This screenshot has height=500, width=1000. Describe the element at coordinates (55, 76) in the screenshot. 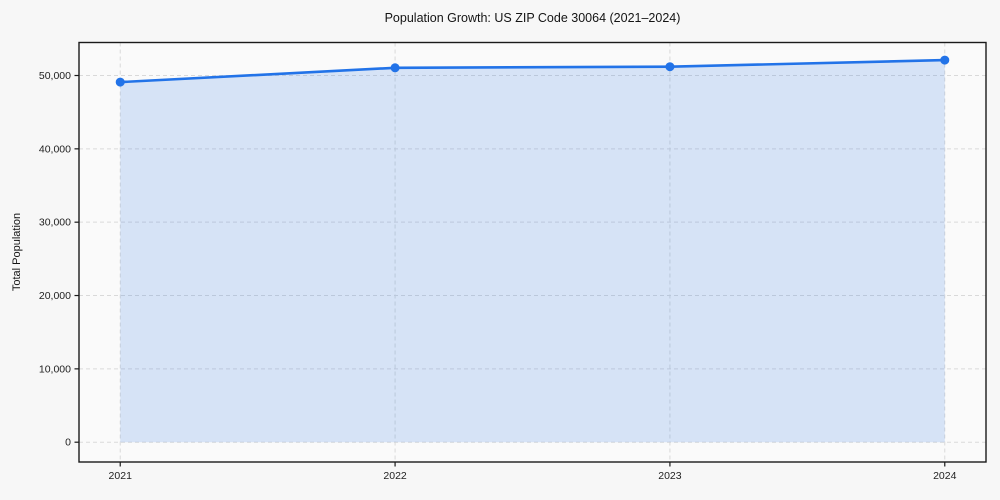

I see `y-tick-label: 50,000` at that location.